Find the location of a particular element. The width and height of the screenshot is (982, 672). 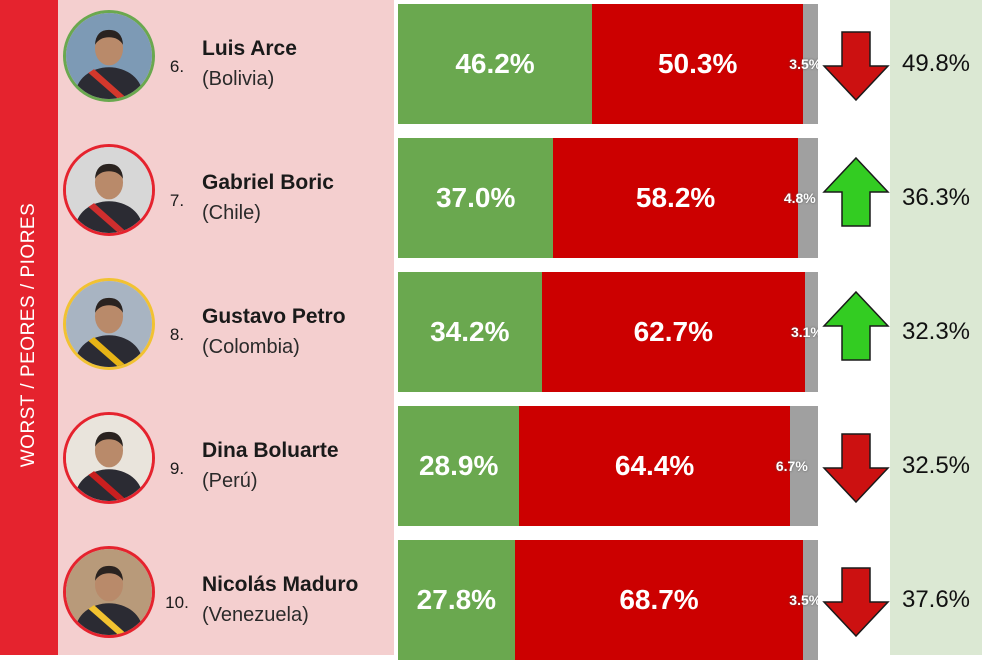

leader-rank: 7. is located at coordinates (177, 200).